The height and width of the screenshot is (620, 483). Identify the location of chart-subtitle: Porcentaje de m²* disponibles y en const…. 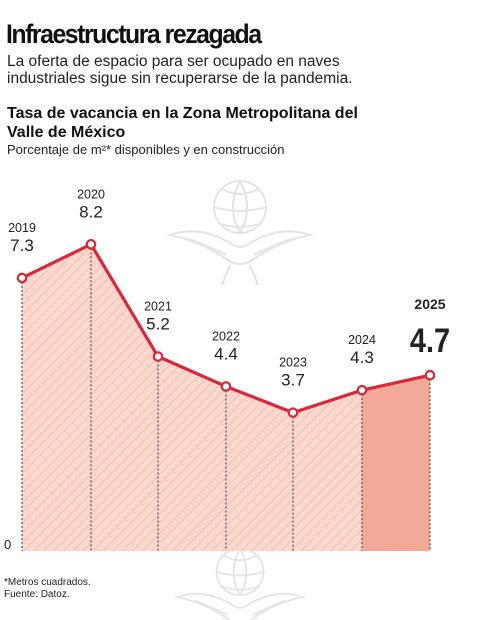
(146, 149).